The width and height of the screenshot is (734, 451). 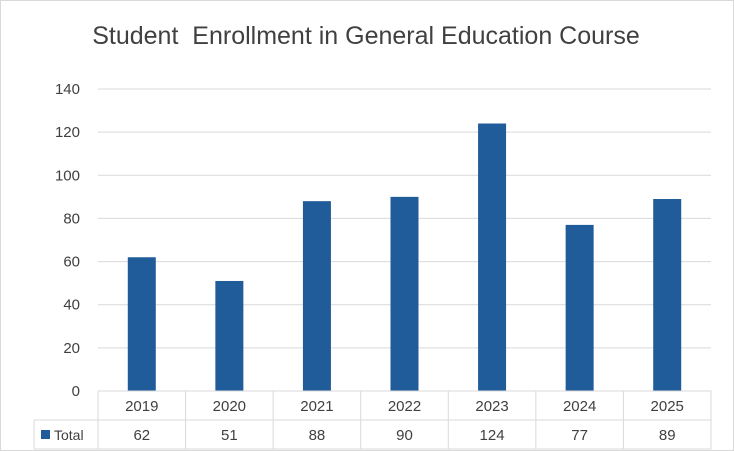 What do you see at coordinates (316, 296) in the screenshot?
I see `bar-2021` at bounding box center [316, 296].